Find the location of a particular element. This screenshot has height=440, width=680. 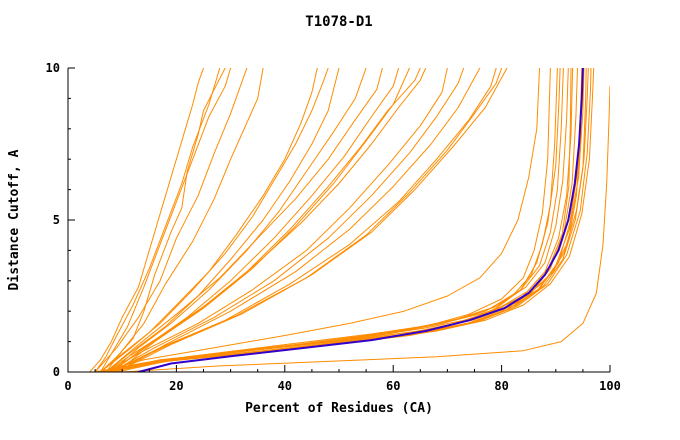

y-axis-ticks: 0 5 10 is located at coordinates (60, 220).